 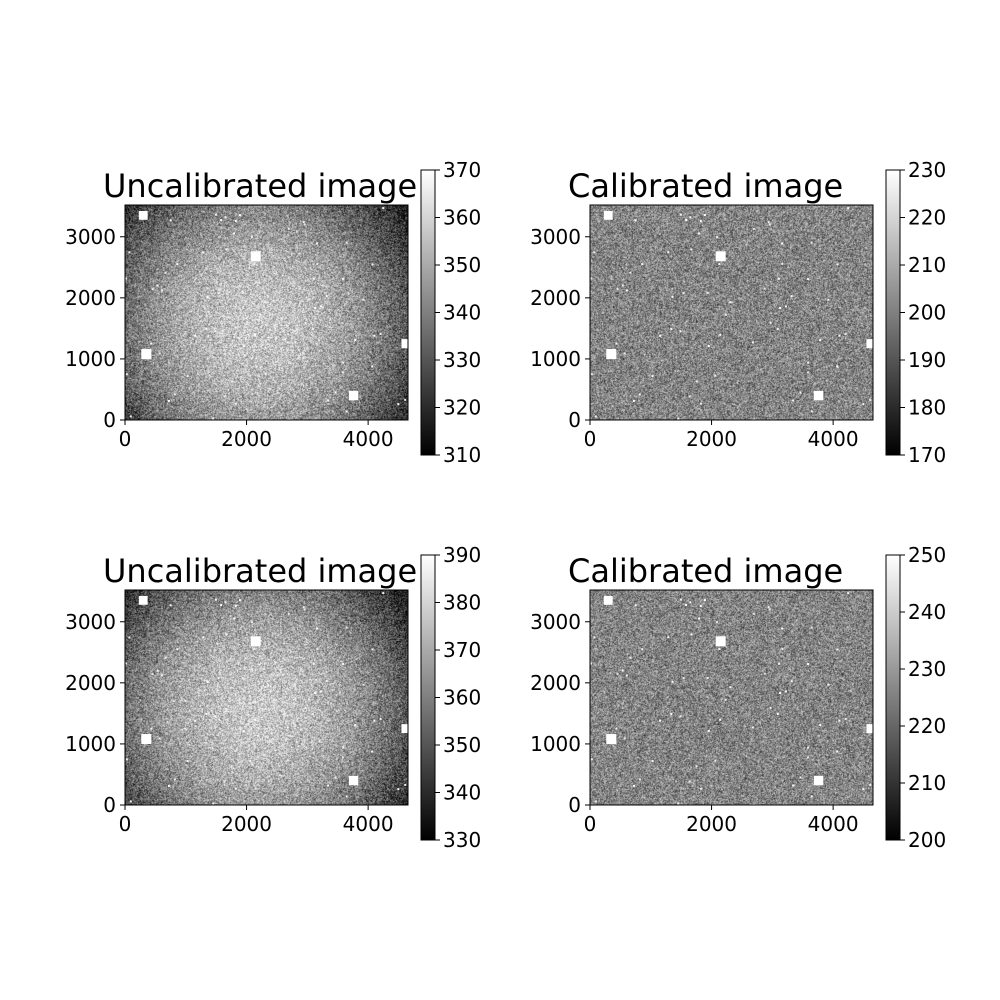 I want to click on y-tick-label: 2000, so click(x=555, y=298).